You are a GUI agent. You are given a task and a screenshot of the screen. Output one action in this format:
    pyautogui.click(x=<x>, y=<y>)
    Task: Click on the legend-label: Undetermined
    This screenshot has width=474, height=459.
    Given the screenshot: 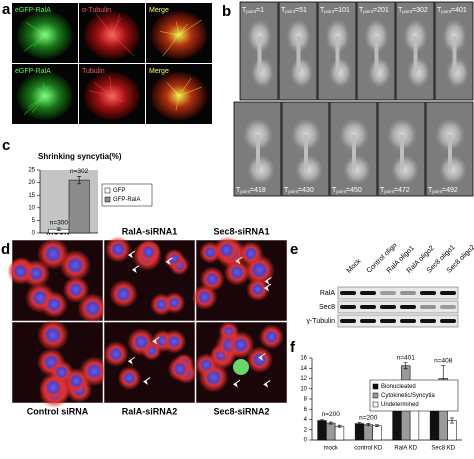 What is the action you would take?
    pyautogui.click(x=400, y=405)
    